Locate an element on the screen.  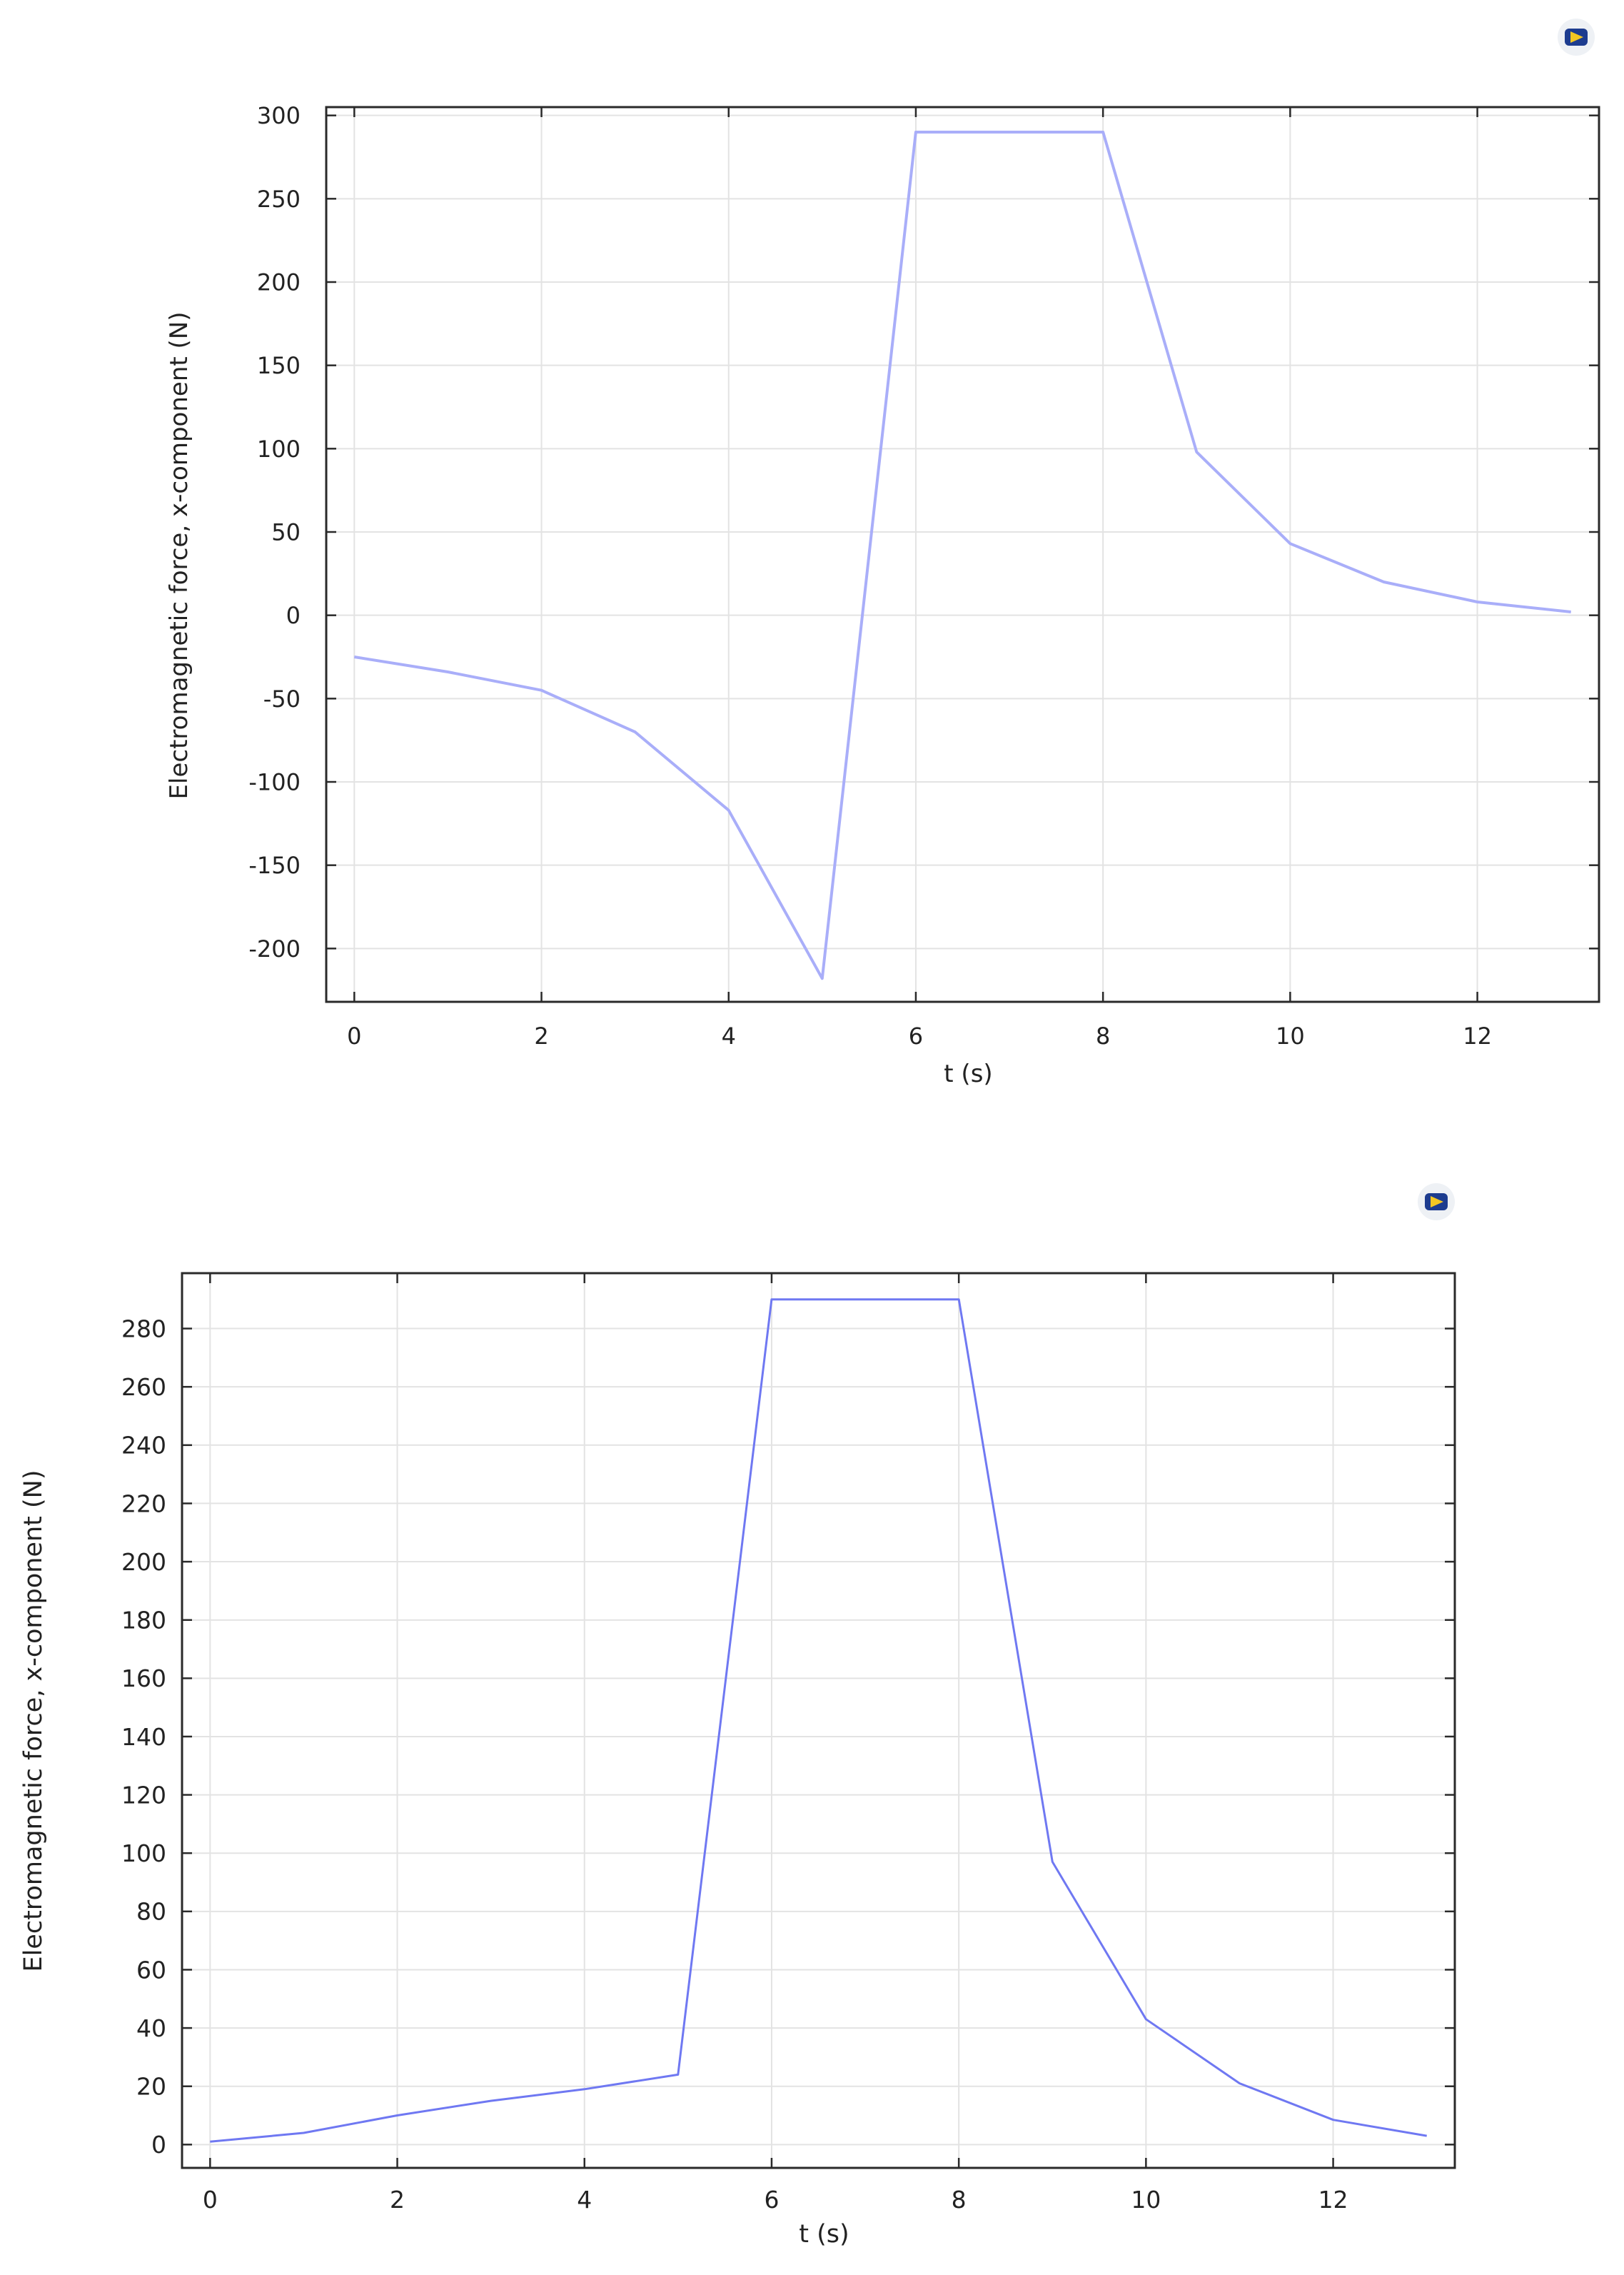
y-tick-label-9: 250 is located at coordinates (279, 199).